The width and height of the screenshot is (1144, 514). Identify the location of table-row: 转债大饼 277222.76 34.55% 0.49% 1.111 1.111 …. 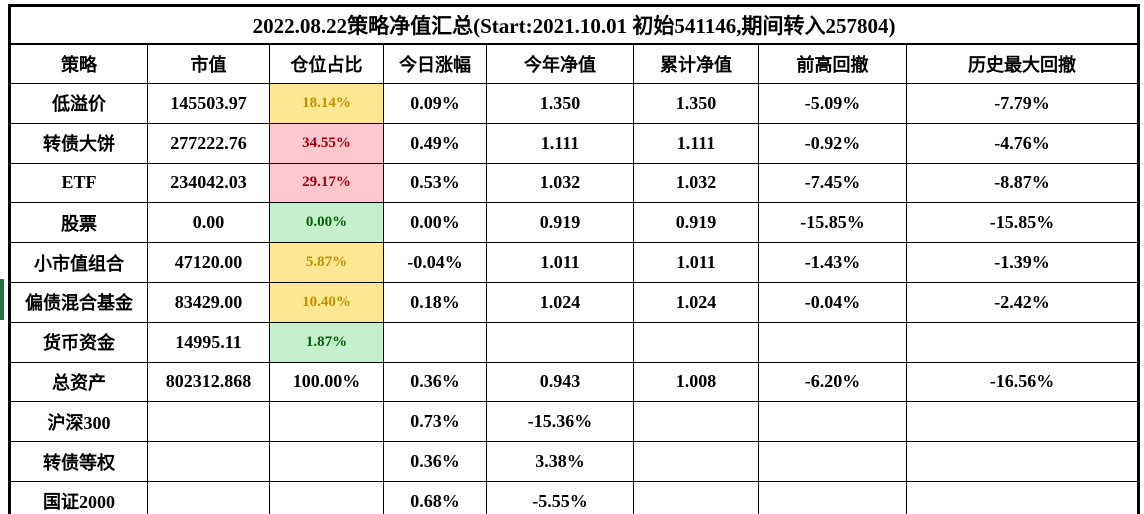
(574, 143).